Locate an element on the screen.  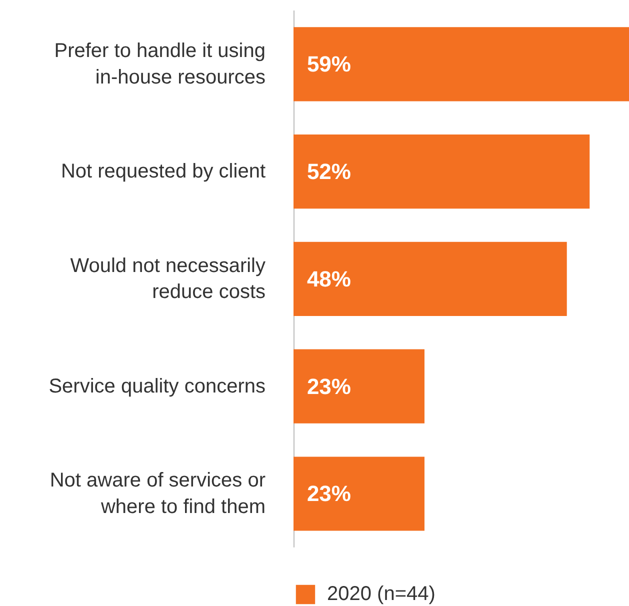
data-label: 52% is located at coordinates (328, 171).